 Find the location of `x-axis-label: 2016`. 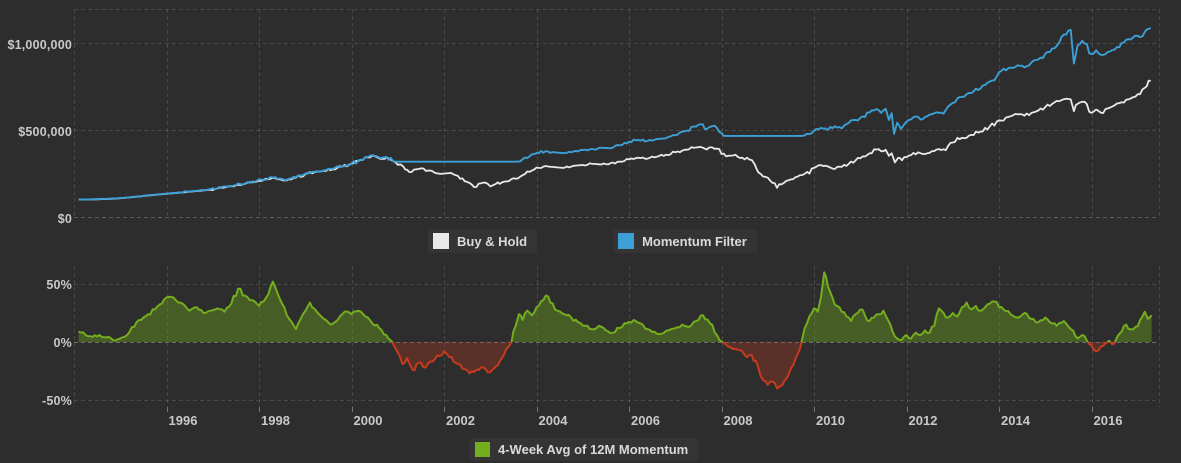

x-axis-label: 2016 is located at coordinates (1108, 420).